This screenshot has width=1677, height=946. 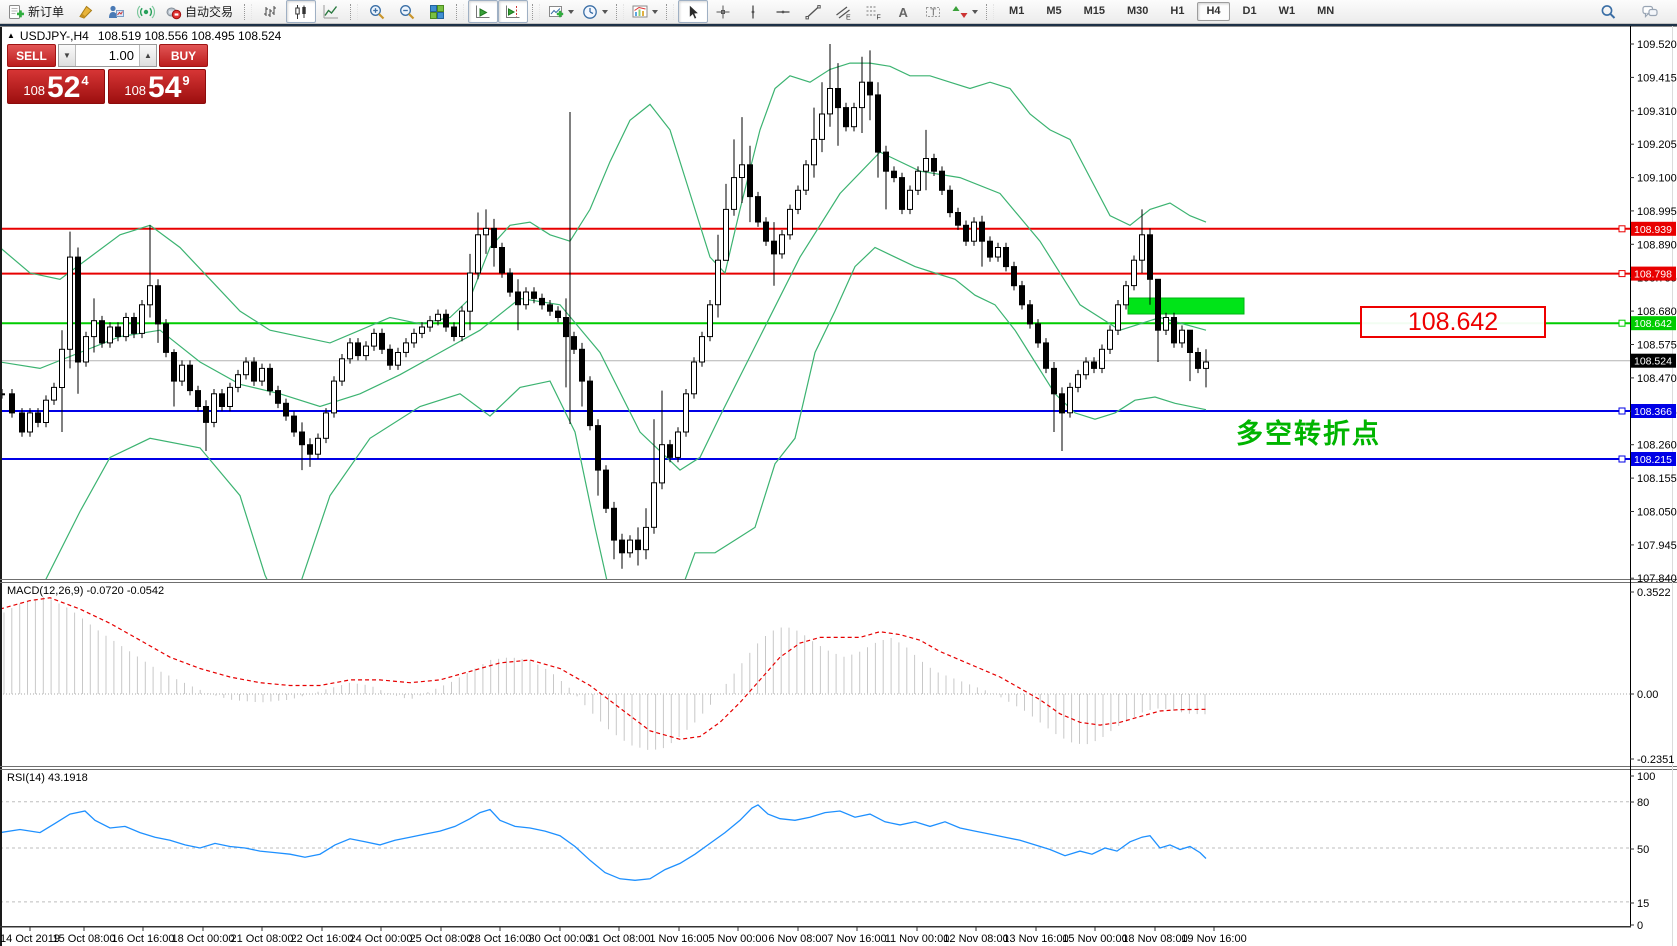 What do you see at coordinates (1035, 939) in the screenshot?
I see `svg-text: 13 Nov 16:00` at bounding box center [1035, 939].